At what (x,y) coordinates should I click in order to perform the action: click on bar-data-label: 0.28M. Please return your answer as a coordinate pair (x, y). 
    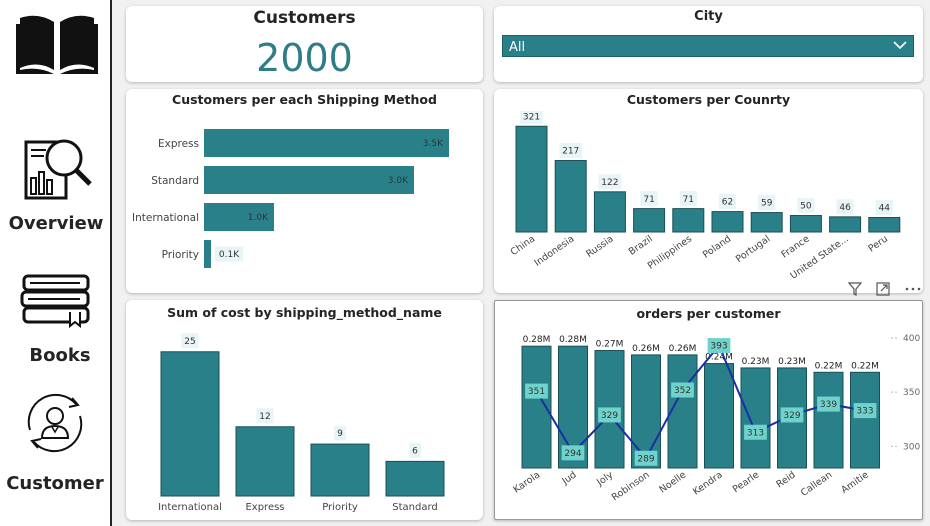
    Looking at the image, I should click on (537, 340).